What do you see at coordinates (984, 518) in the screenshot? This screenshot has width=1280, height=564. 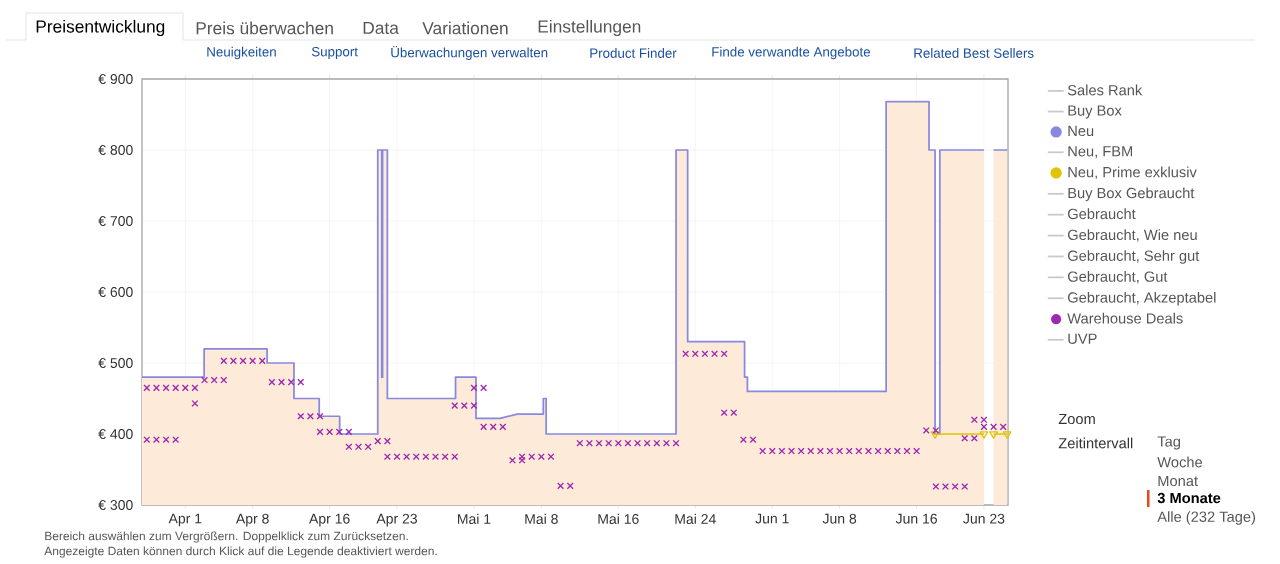 I see `x-tick-label: Jun 23` at bounding box center [984, 518].